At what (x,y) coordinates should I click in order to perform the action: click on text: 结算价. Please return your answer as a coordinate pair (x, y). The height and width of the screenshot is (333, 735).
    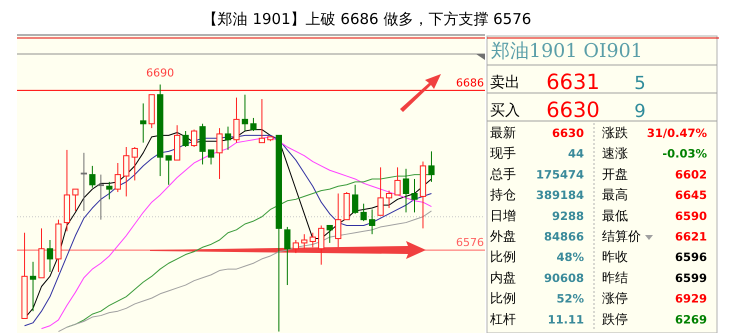
    Looking at the image, I should click on (621, 237).